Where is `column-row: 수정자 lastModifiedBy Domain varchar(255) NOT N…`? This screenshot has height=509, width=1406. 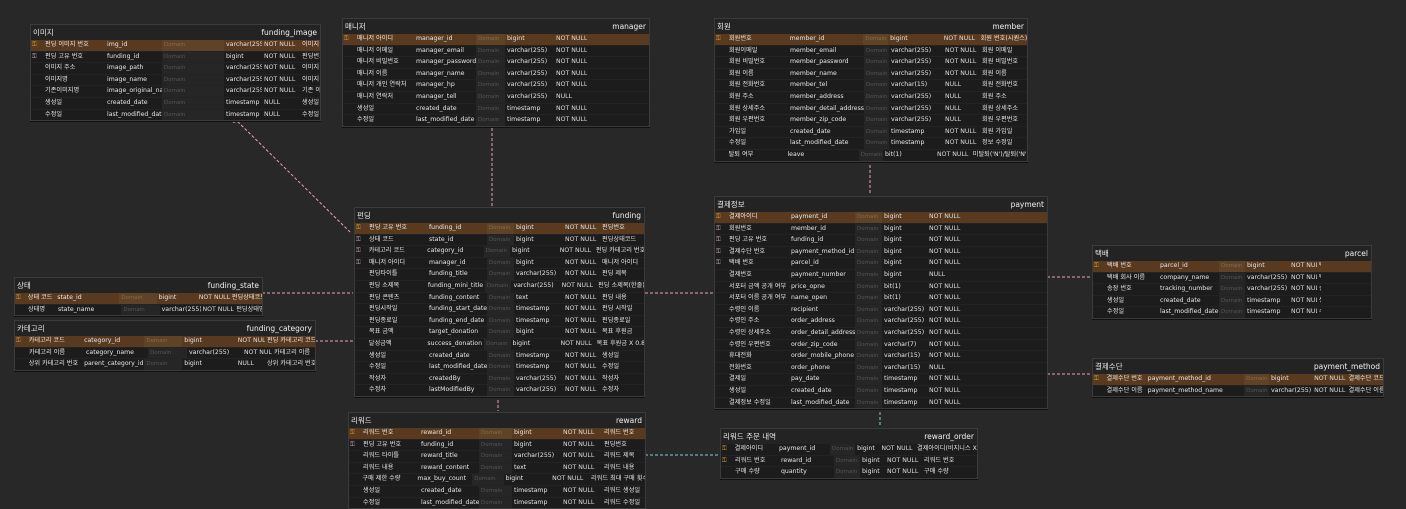
column-row: 수정자 lastModifiedBy Domain varchar(255) NOT N… is located at coordinates (499, 390).